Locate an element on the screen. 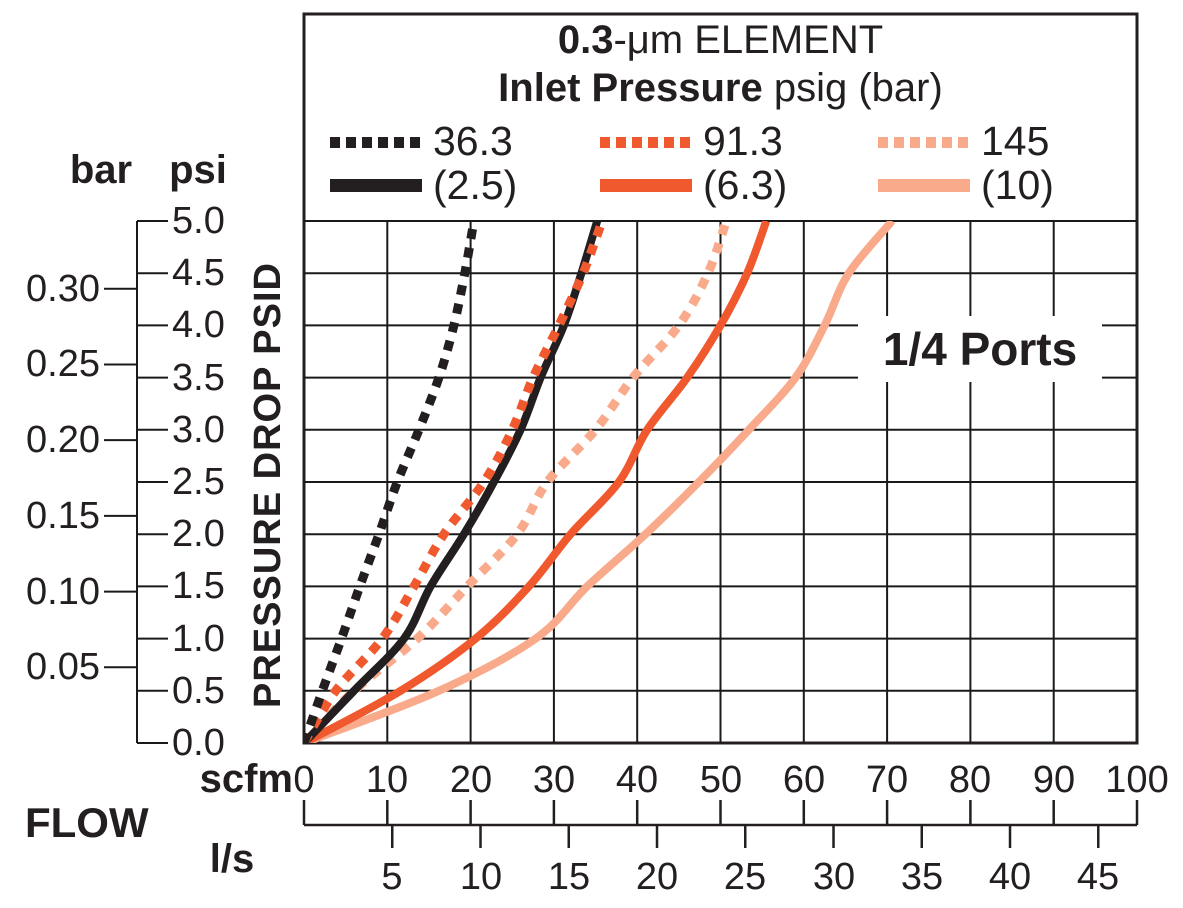 The height and width of the screenshot is (908, 1183). ls-tick-label: 30 is located at coordinates (834, 877).